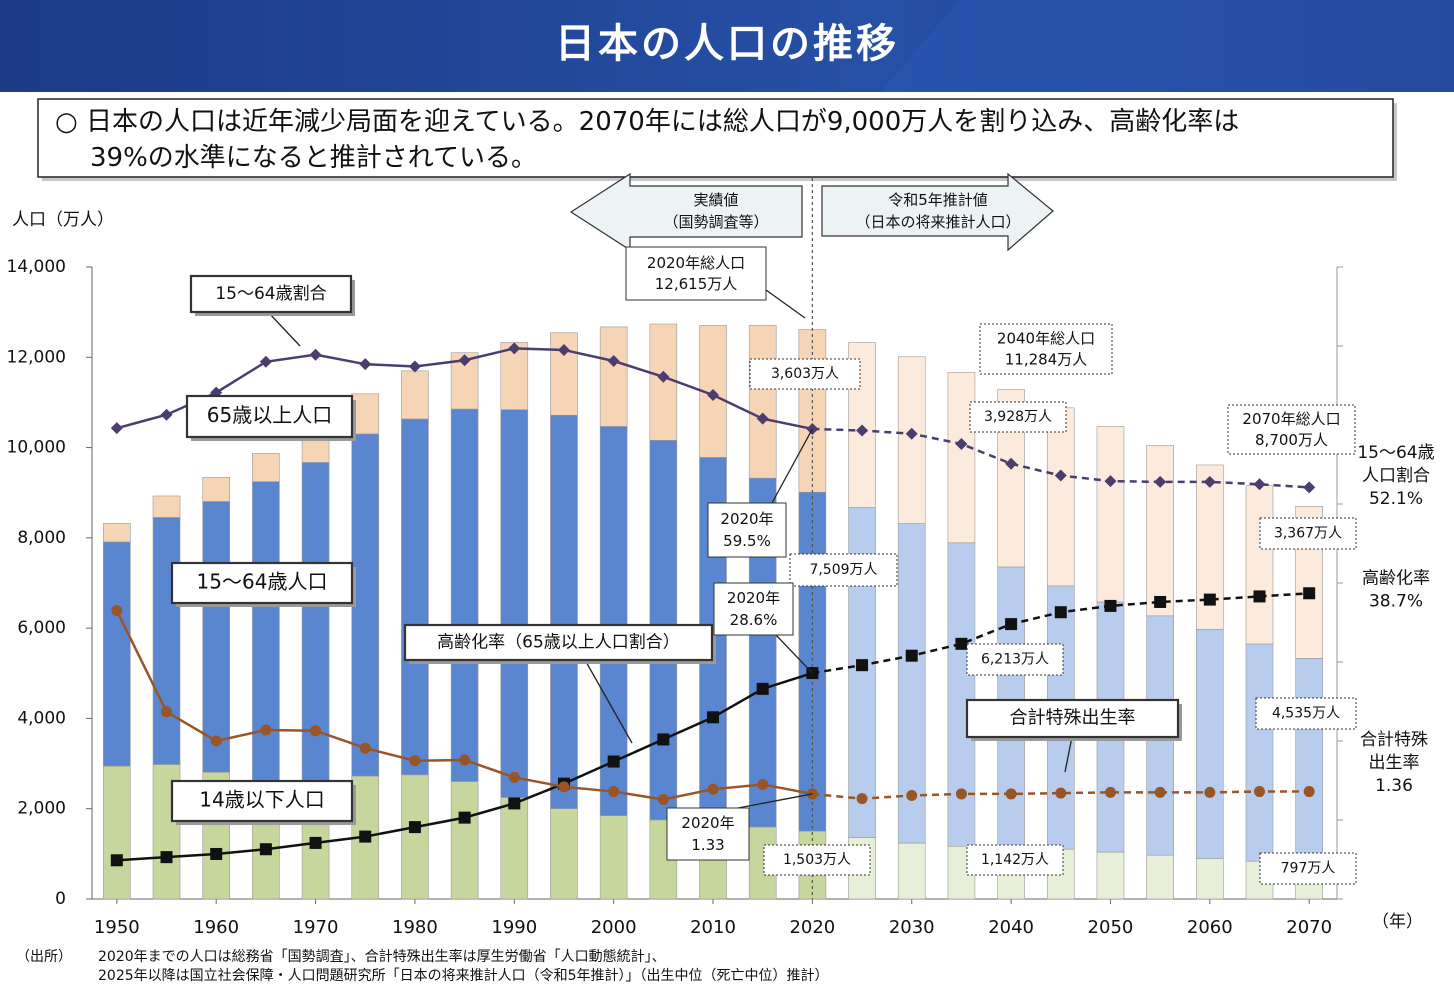 The width and height of the screenshot is (1454, 1002). I want to click on chart-title: 日本の人口の推移, so click(727, 44).